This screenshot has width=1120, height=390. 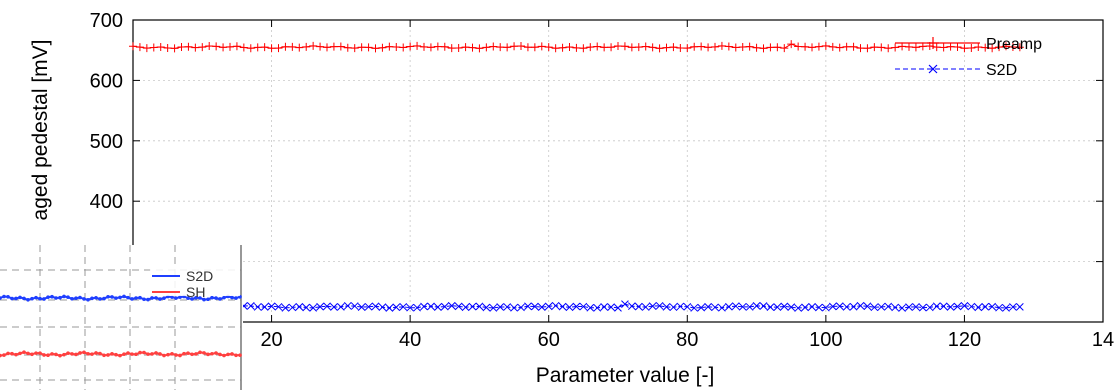 What do you see at coordinates (106, 202) in the screenshot?
I see `y-tick-label: 400` at bounding box center [106, 202].